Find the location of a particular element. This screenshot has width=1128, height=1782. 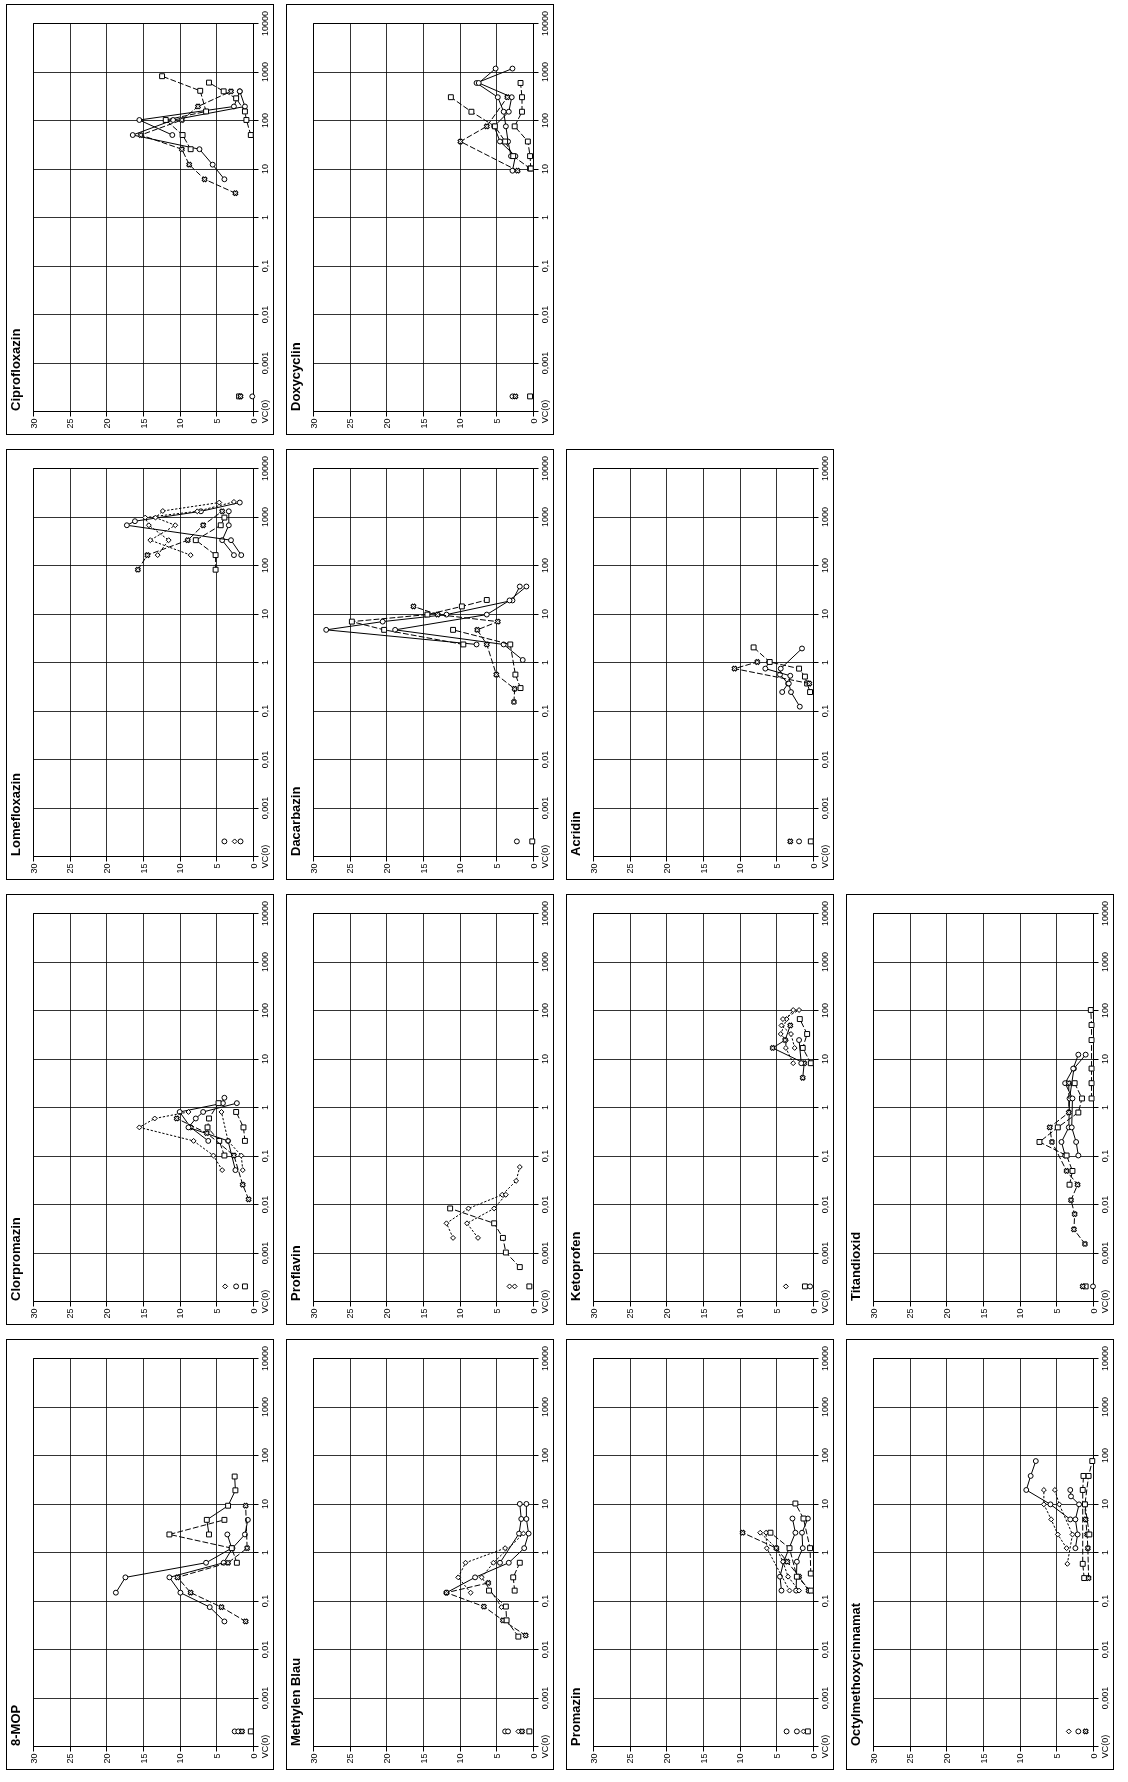

text: Lomefloxazin is located at coordinates (15, 814).